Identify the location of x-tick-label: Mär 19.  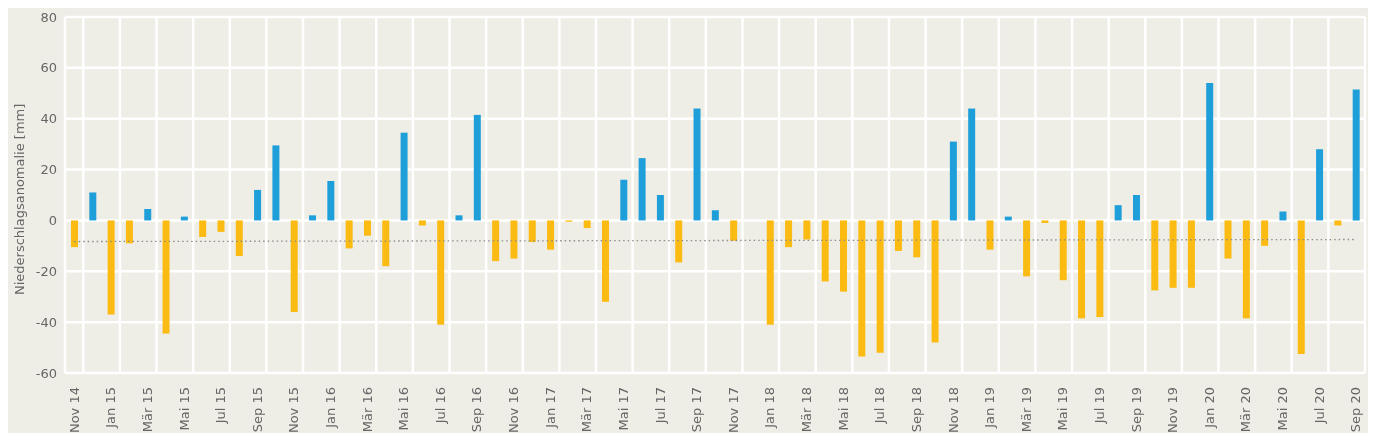
(1026, 410).